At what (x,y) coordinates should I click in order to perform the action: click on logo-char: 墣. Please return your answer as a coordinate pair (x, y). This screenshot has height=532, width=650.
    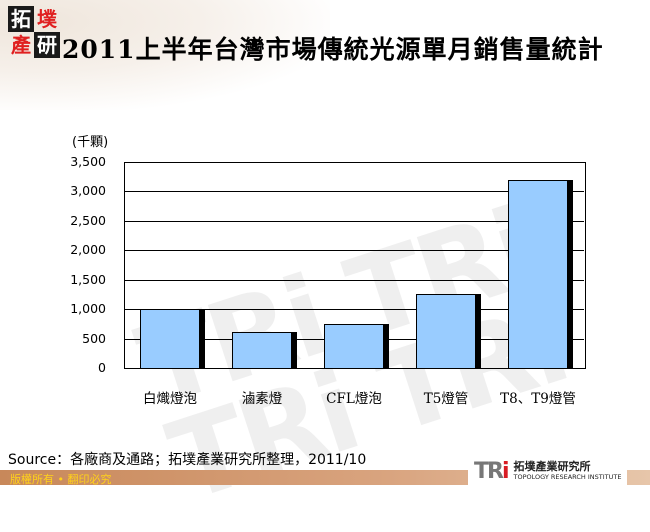
    Looking at the image, I should click on (47, 19).